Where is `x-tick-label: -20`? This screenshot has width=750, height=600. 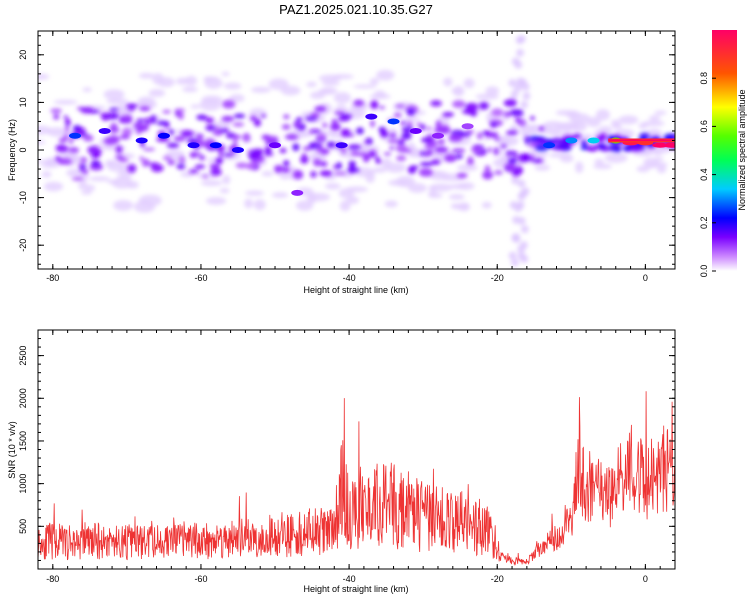 x-tick-label: -20 is located at coordinates (497, 579).